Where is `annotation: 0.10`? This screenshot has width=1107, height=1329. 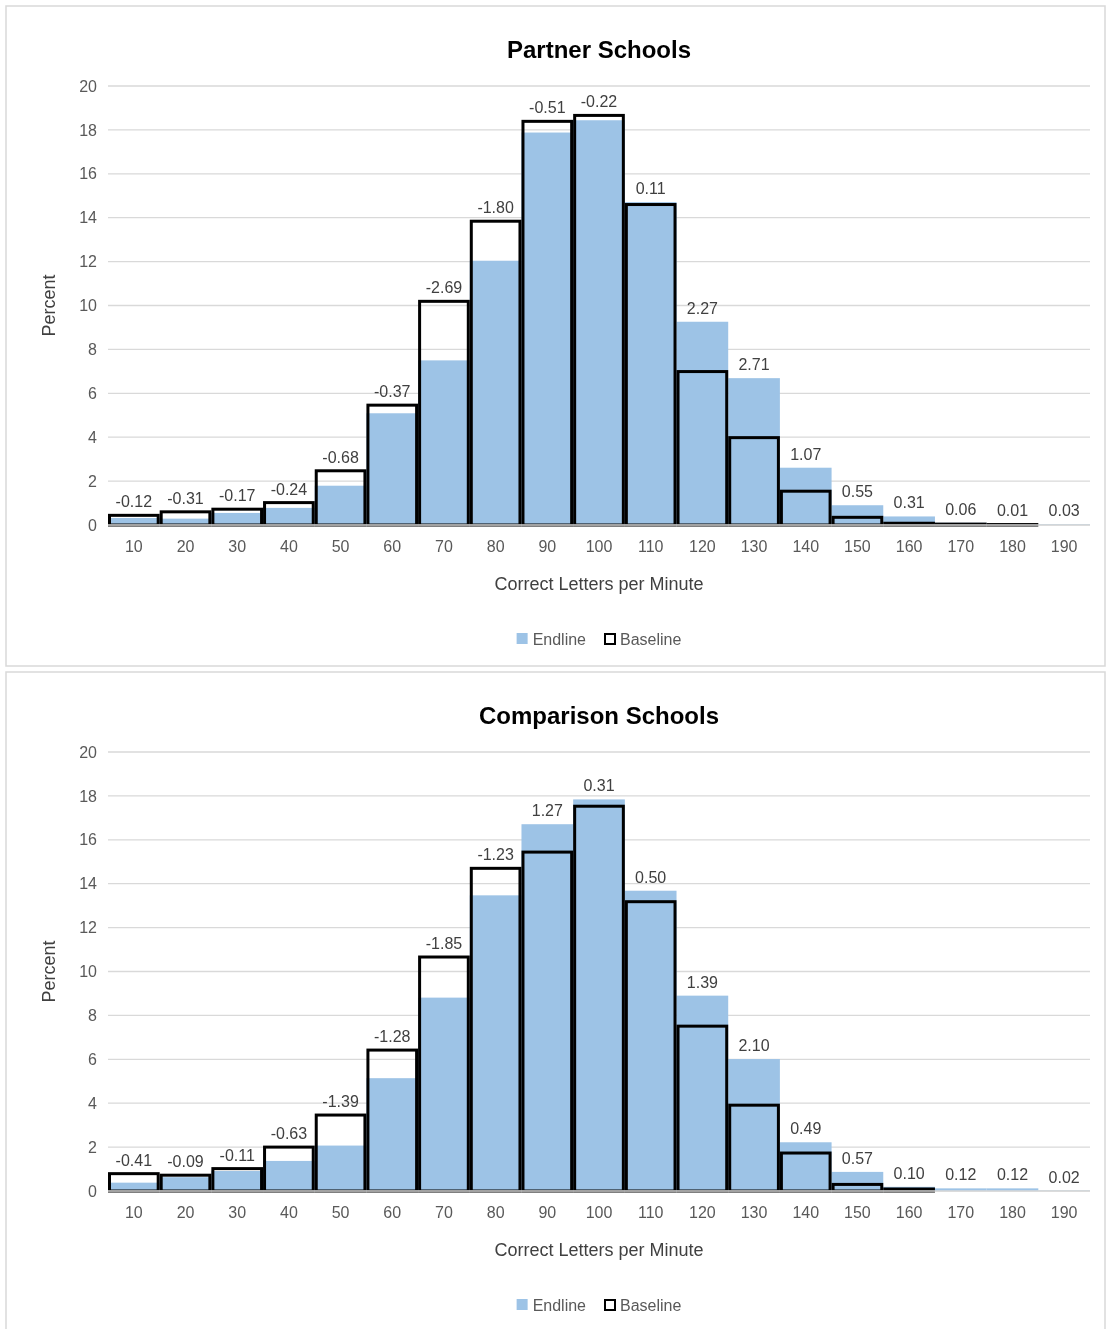 annotation: 0.10 is located at coordinates (909, 1173).